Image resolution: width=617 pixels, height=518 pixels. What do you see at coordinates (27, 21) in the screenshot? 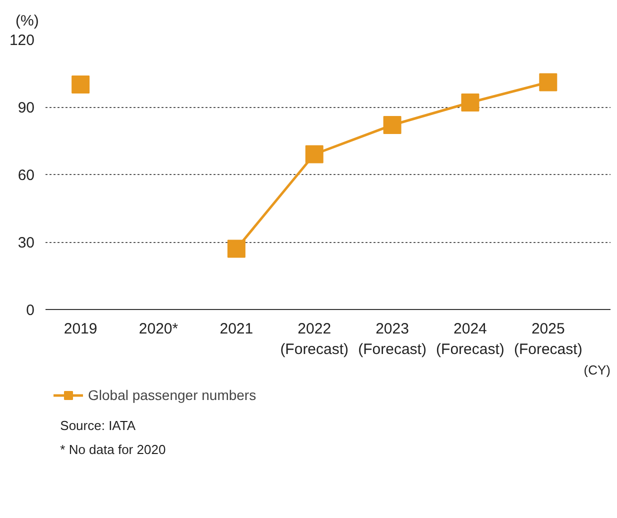
I see `y-axis-title: (%)` at bounding box center [27, 21].